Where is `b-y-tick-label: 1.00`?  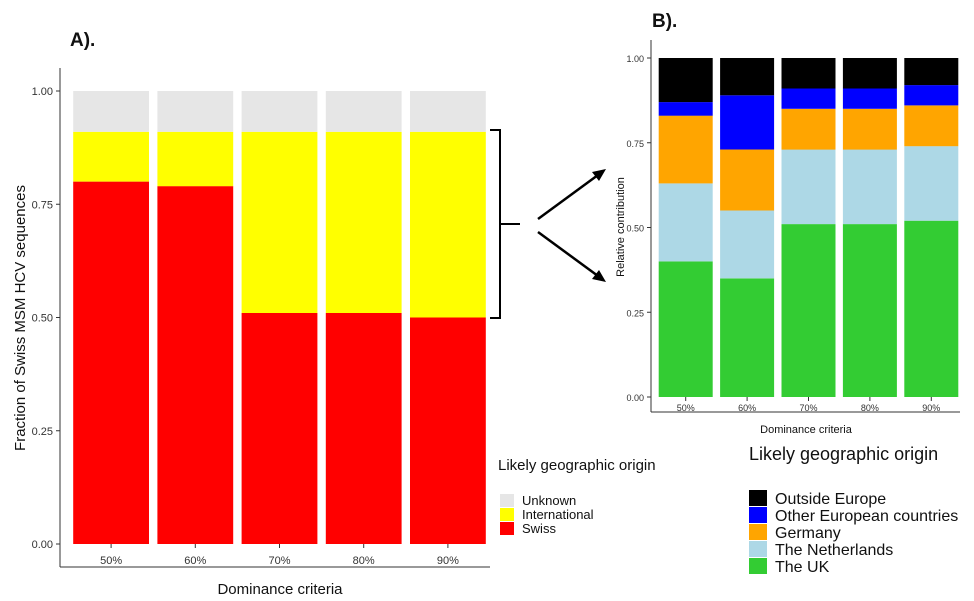
b-y-tick-label: 1.00 is located at coordinates (635, 59).